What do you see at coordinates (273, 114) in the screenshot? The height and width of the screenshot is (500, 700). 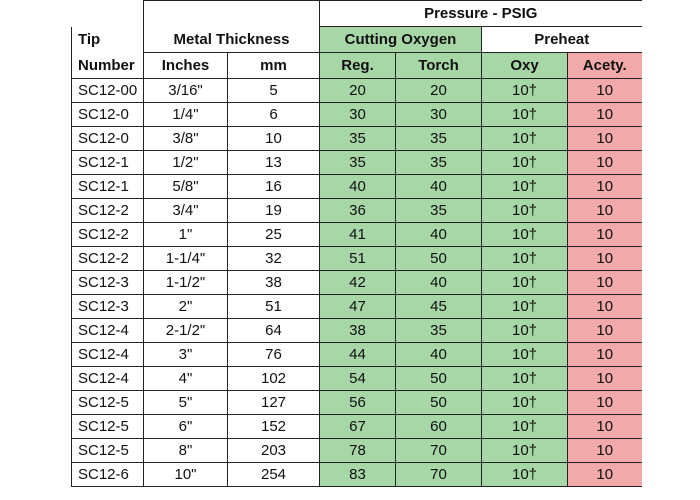 I see `mm-cell: 6` at bounding box center [273, 114].